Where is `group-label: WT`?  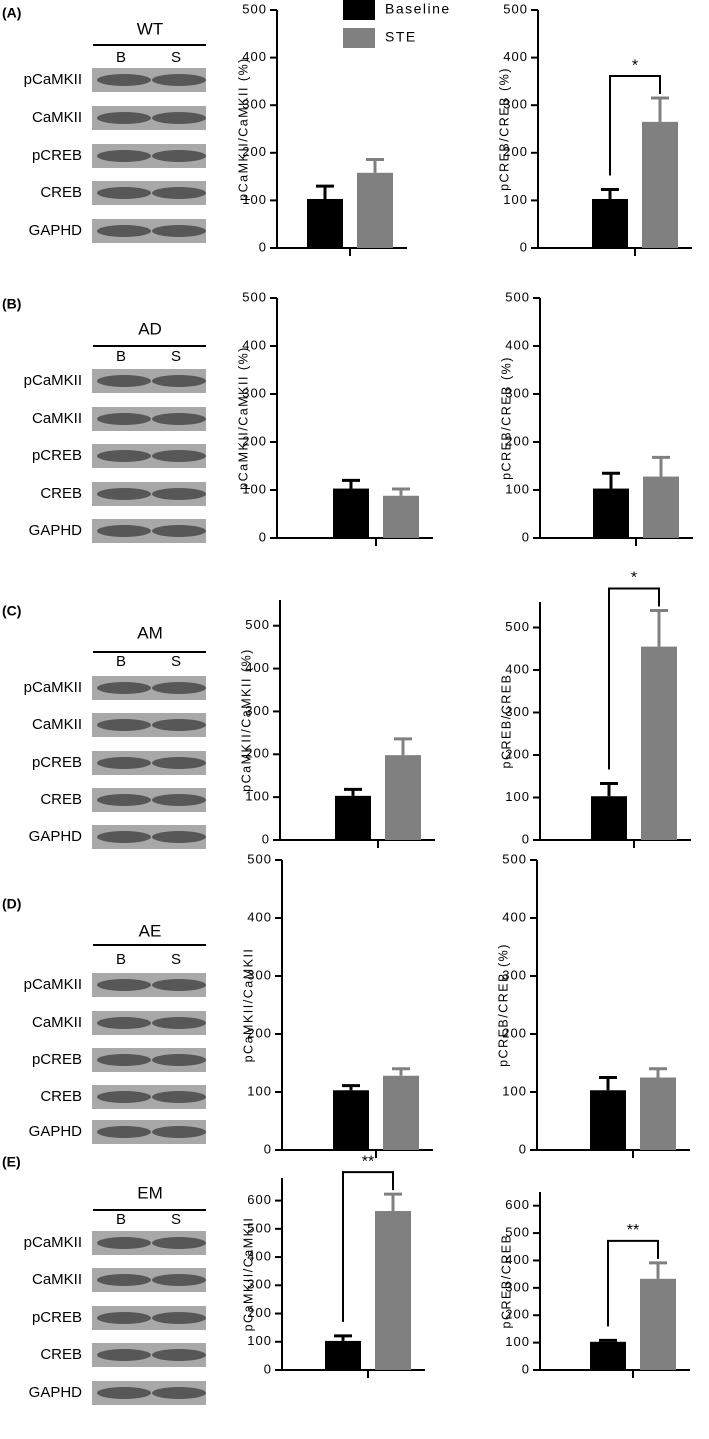 group-label: WT is located at coordinates (150, 28).